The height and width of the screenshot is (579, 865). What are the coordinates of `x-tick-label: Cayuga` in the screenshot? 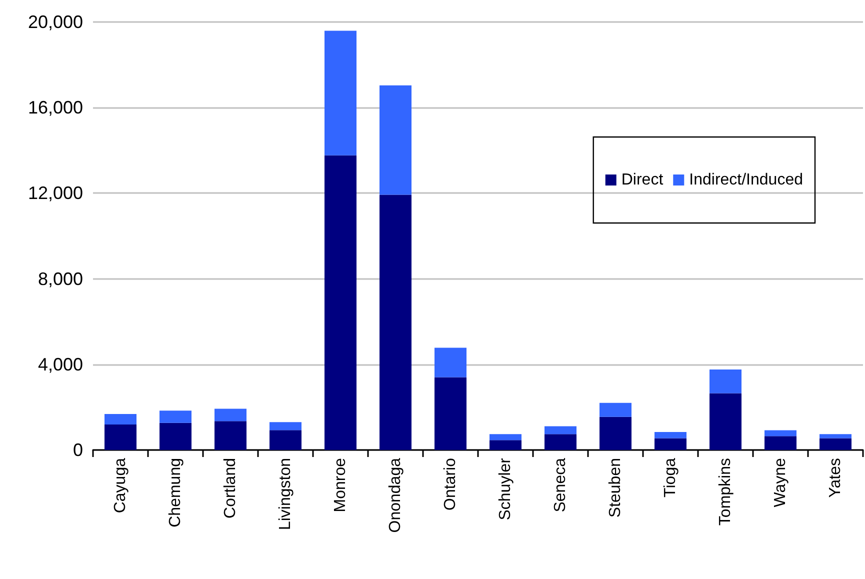 It's located at (120, 486).